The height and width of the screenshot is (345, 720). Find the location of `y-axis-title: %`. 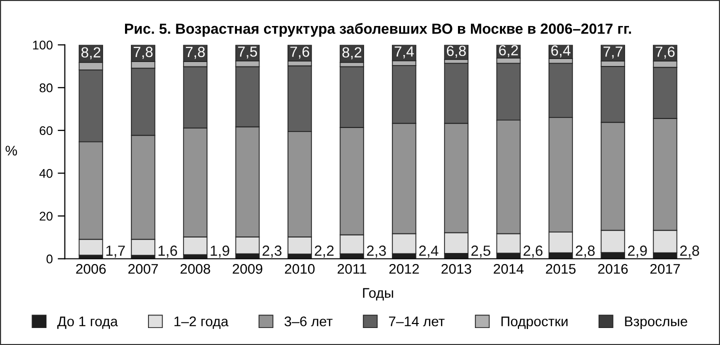

y-axis-title: % is located at coordinates (11, 151).